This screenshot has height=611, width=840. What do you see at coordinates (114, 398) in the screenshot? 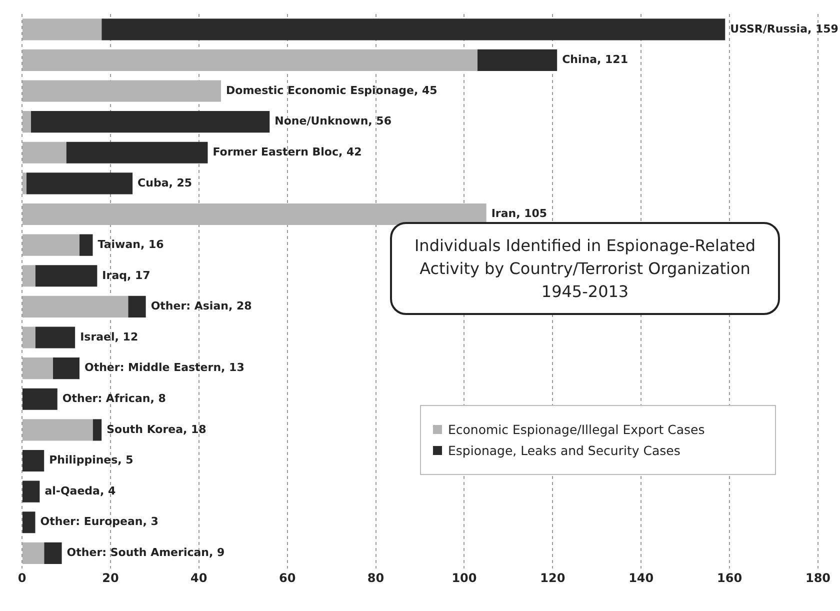
I see `y-tick-label: Other: African, 8` at bounding box center [114, 398].